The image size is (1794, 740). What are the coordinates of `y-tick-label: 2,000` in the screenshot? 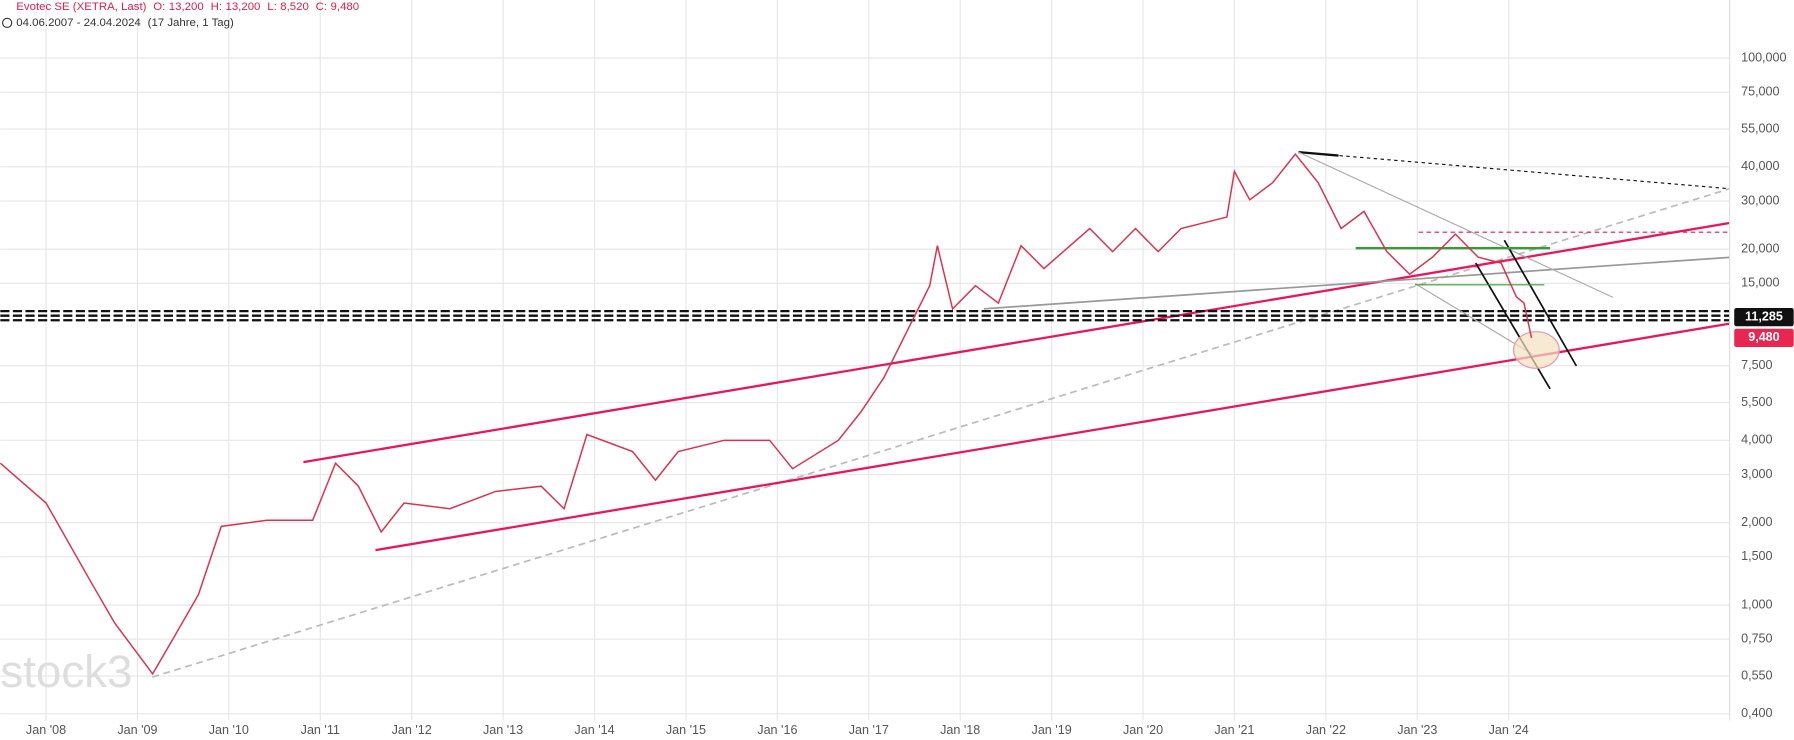 It's located at (1756, 522).